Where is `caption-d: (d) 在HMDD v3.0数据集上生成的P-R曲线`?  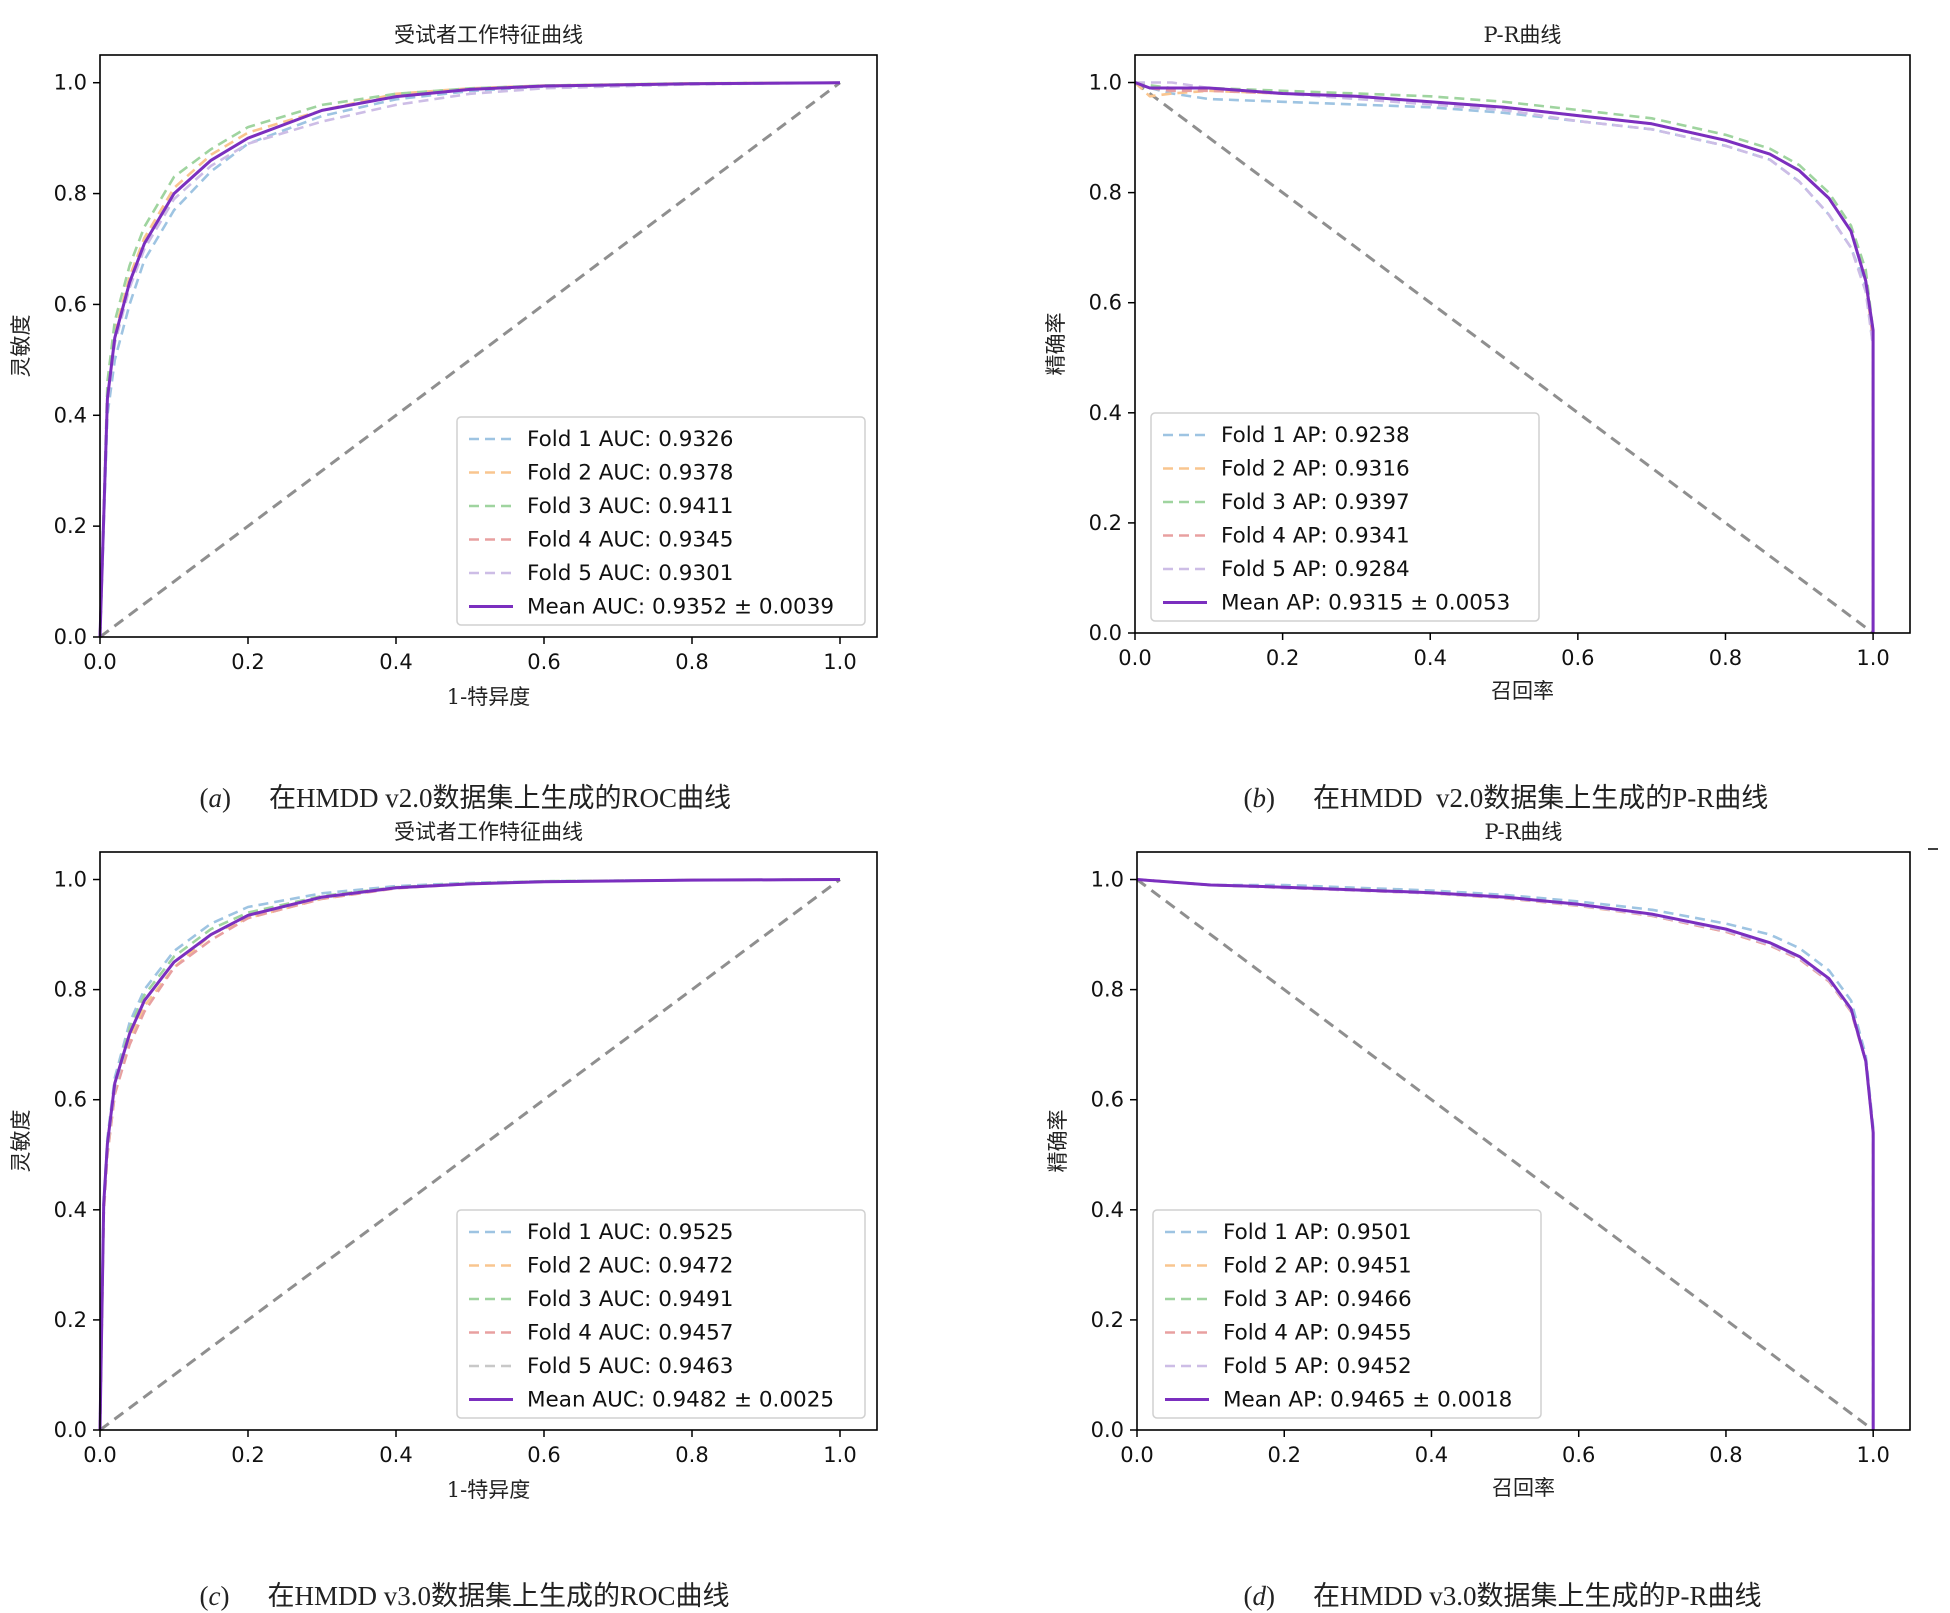 caption-d: (d) 在HMDD v3.0数据集上生成的P-R曲线 is located at coordinates (1502, 1596).